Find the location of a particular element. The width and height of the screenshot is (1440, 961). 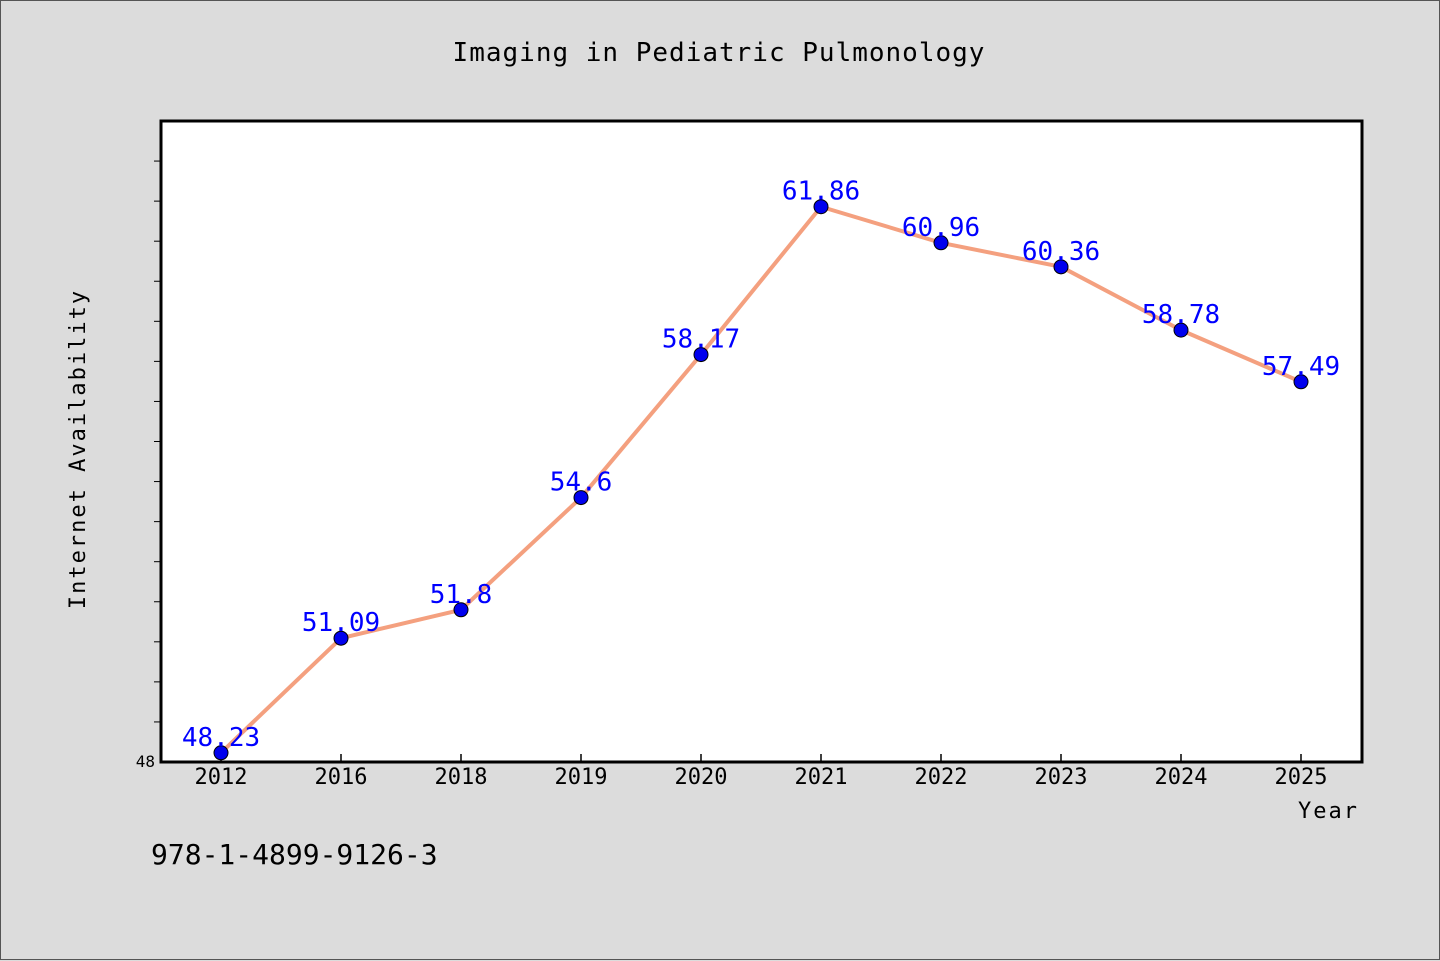

x-tick-label: 2023 is located at coordinates (1061, 777).